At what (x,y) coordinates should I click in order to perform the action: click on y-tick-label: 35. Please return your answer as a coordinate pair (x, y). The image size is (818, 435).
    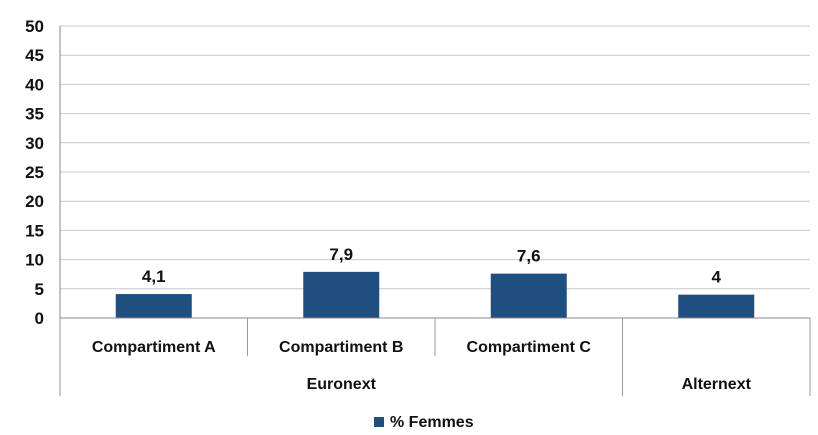
    Looking at the image, I should click on (34, 114).